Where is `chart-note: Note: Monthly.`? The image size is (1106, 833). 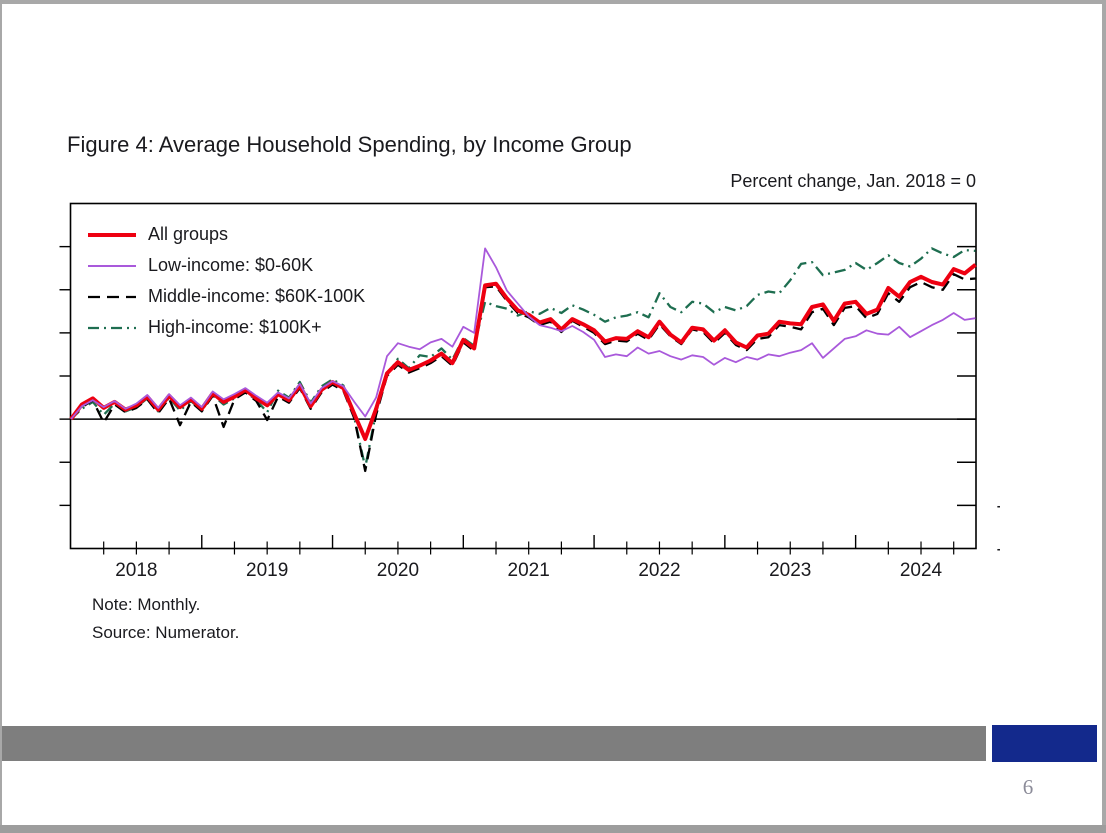 chart-note: Note: Monthly. is located at coordinates (146, 604).